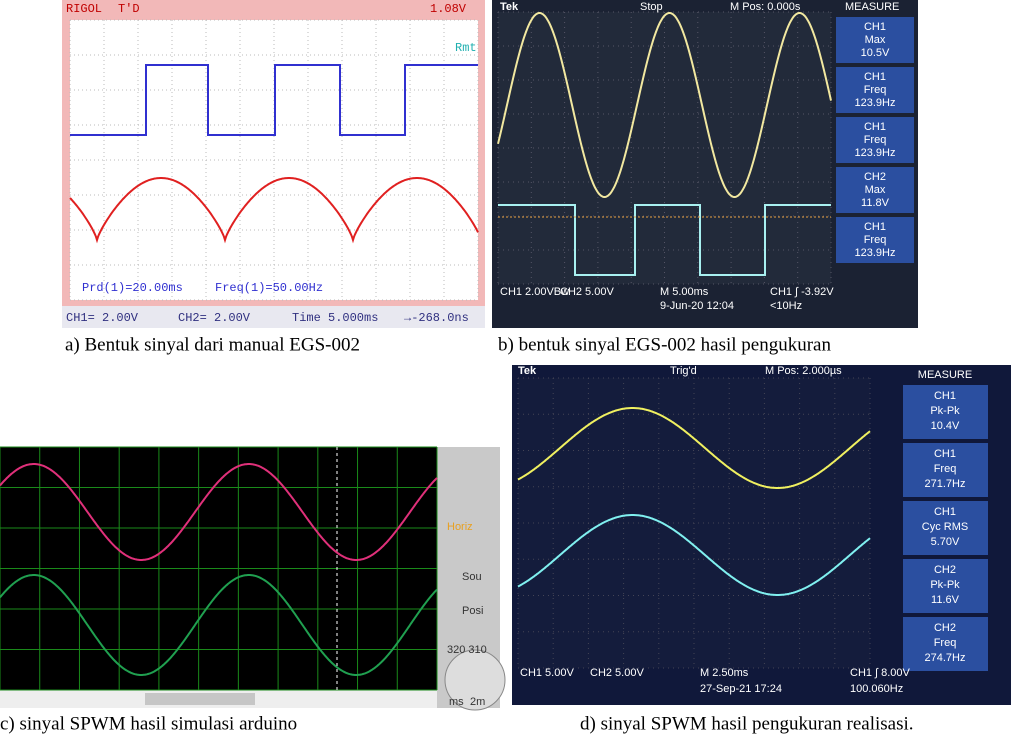 The width and height of the screenshot is (1011, 735). What do you see at coordinates (467, 650) in the screenshot?
I see `label: 320 310` at bounding box center [467, 650].